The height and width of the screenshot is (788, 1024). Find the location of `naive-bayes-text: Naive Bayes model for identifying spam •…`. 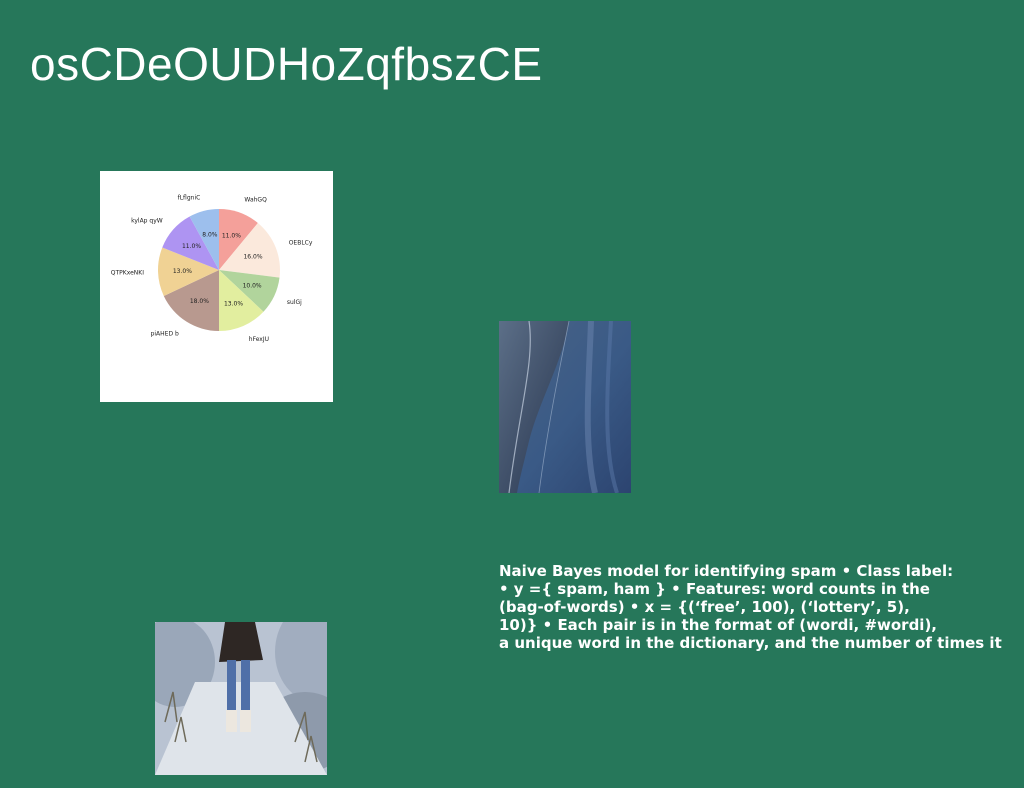

naive-bayes-text: Naive Bayes model for identifying spam •… is located at coordinates (761, 607).